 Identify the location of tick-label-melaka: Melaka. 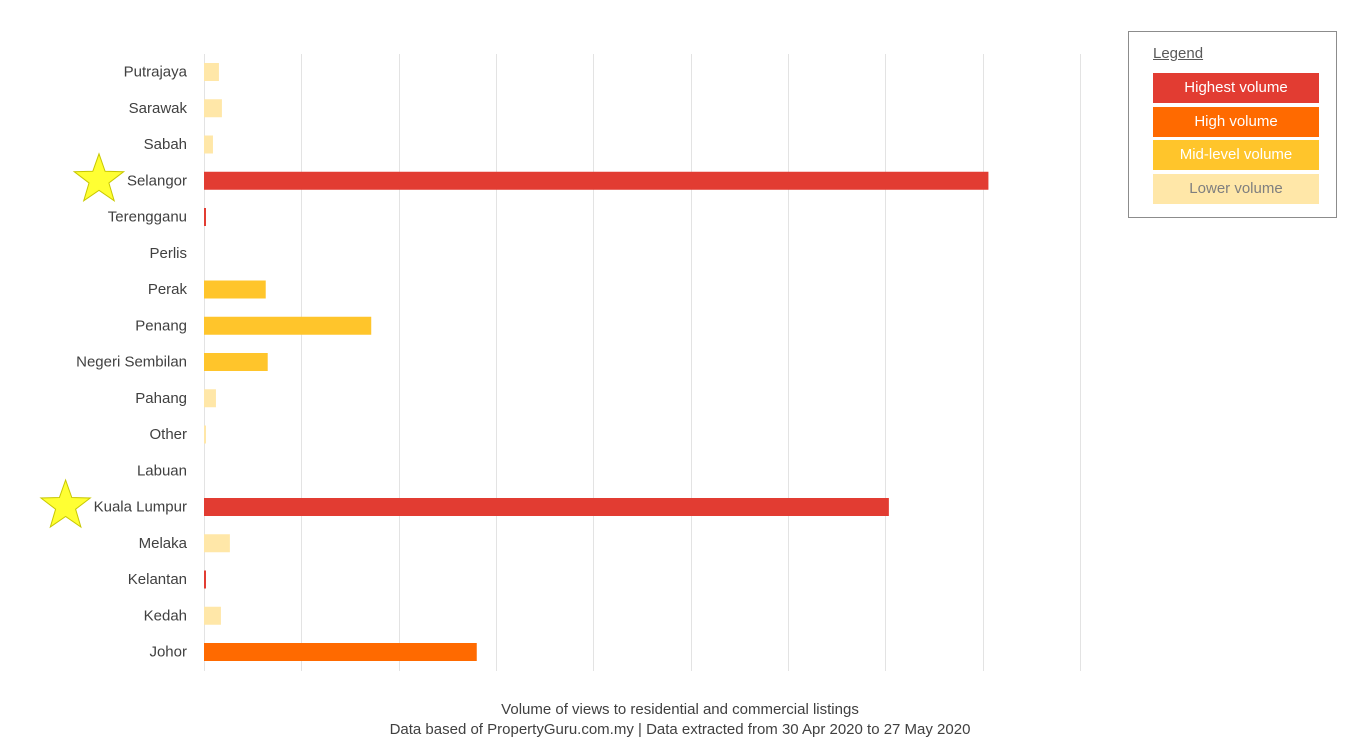
(163, 543).